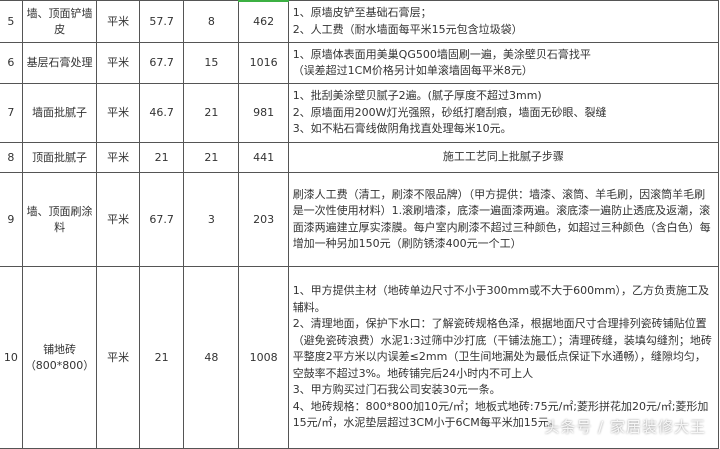  What do you see at coordinates (59, 357) in the screenshot?
I see `item-name-cell: 铺地砖（800*800）` at bounding box center [59, 357].